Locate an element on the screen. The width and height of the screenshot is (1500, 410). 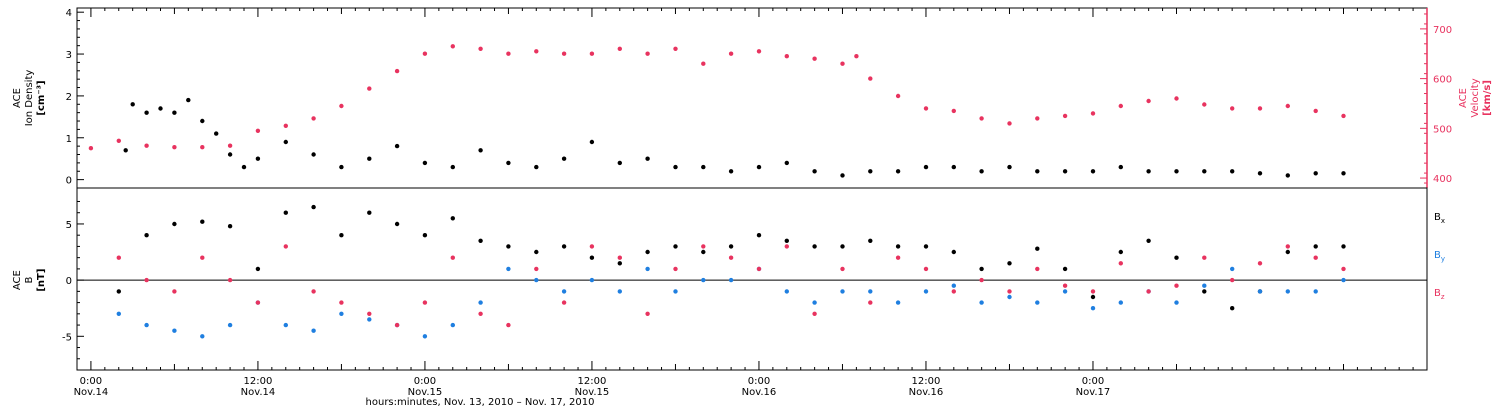
b-axis-title-line: ACE is located at coordinates (17, 280).